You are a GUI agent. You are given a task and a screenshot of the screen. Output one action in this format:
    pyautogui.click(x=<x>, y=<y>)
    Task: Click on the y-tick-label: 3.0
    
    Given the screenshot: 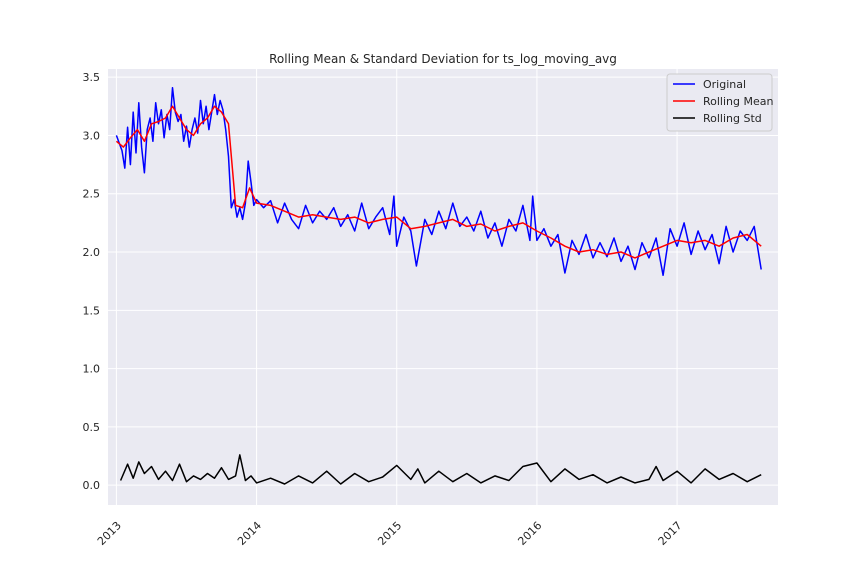 What is the action you would take?
    pyautogui.click(x=92, y=135)
    